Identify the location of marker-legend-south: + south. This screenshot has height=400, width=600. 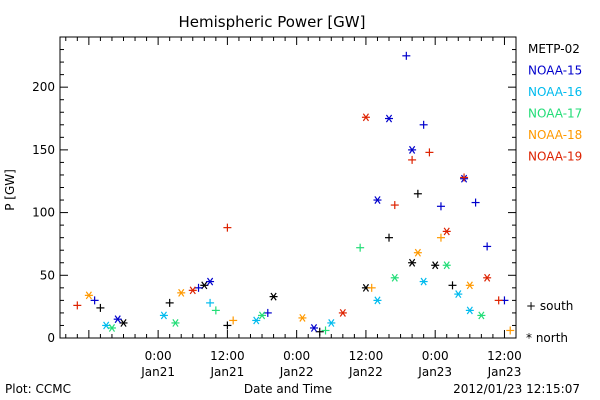
(549, 306).